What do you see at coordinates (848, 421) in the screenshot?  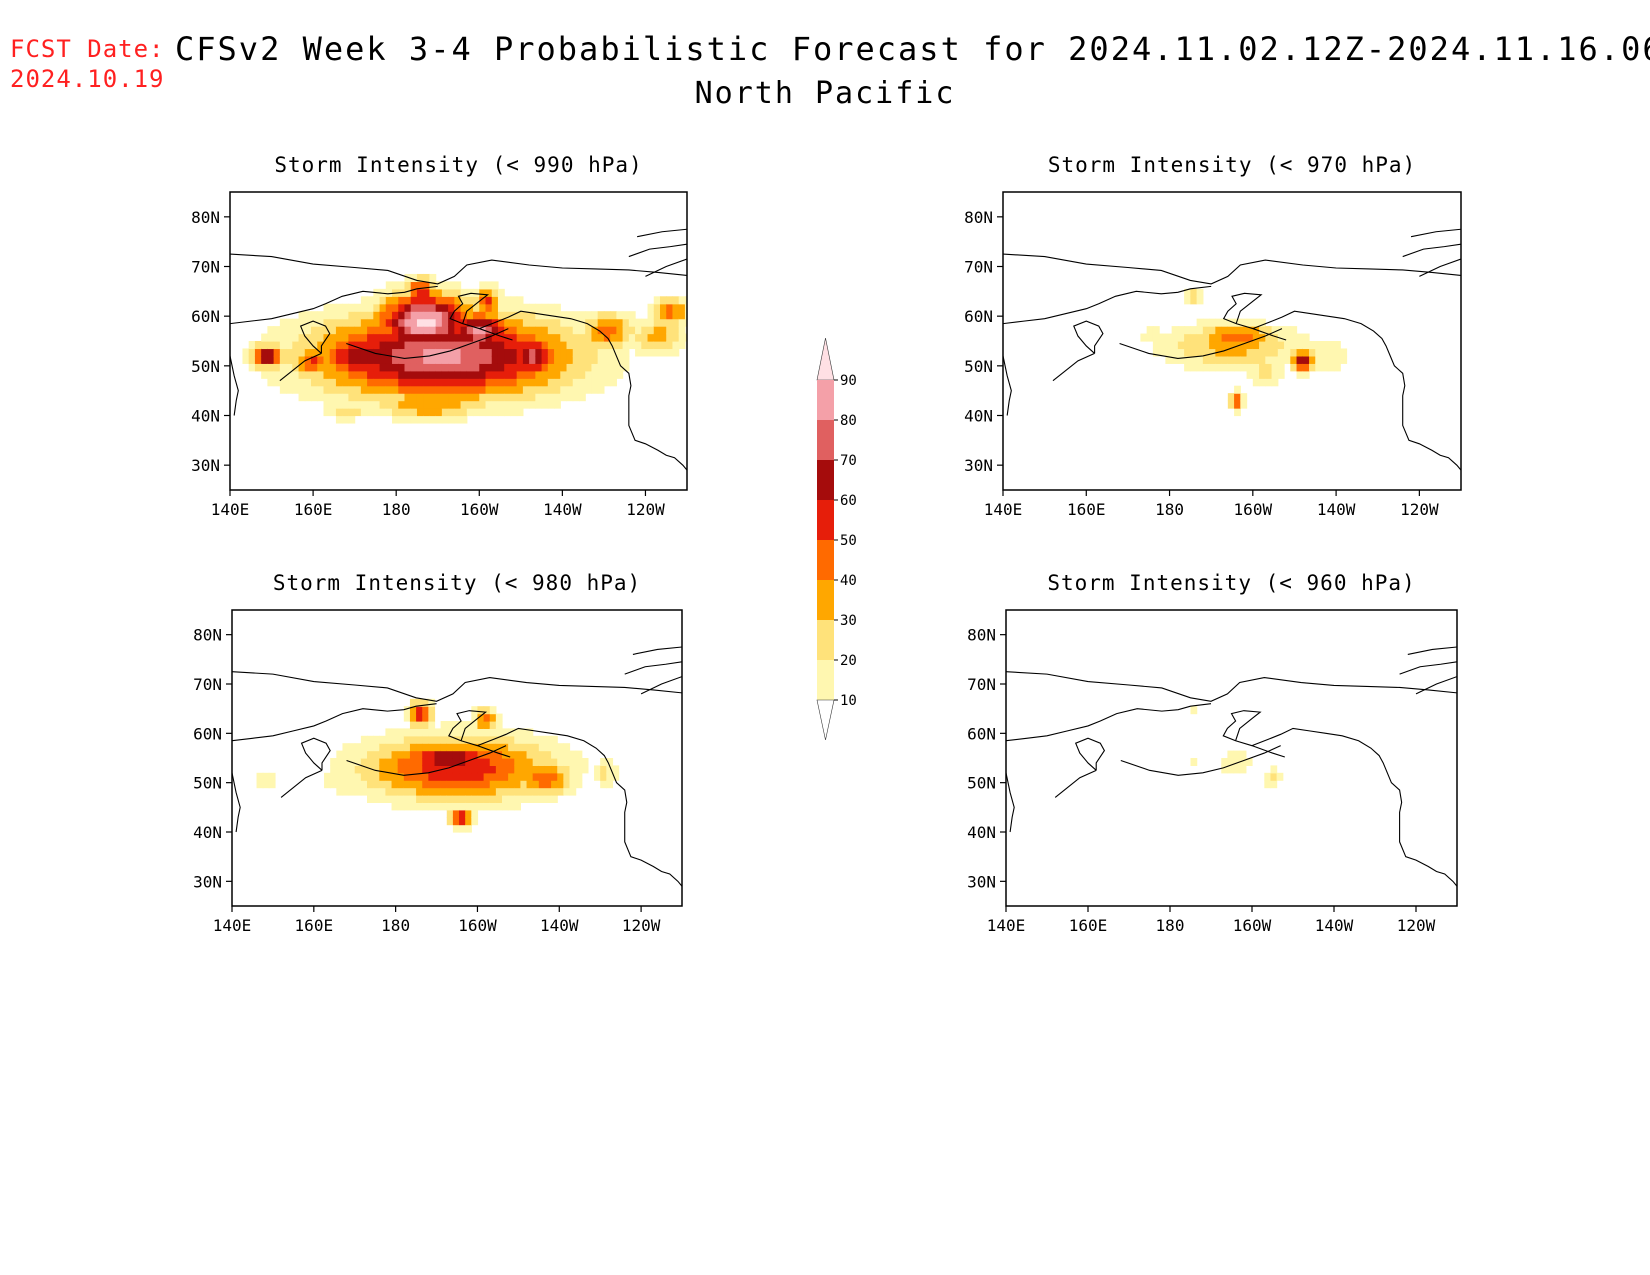 I see `colorbar-label: 80` at bounding box center [848, 421].